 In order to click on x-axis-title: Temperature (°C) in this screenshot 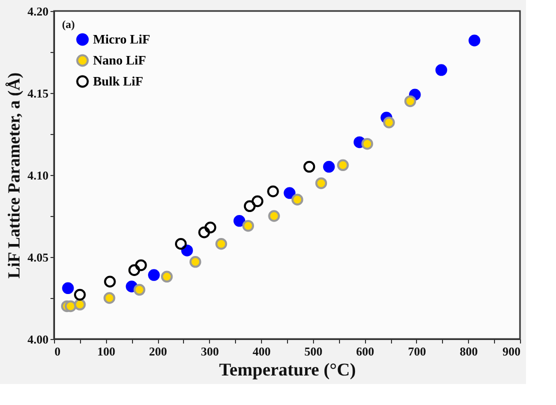, I will do `click(287, 370)`.